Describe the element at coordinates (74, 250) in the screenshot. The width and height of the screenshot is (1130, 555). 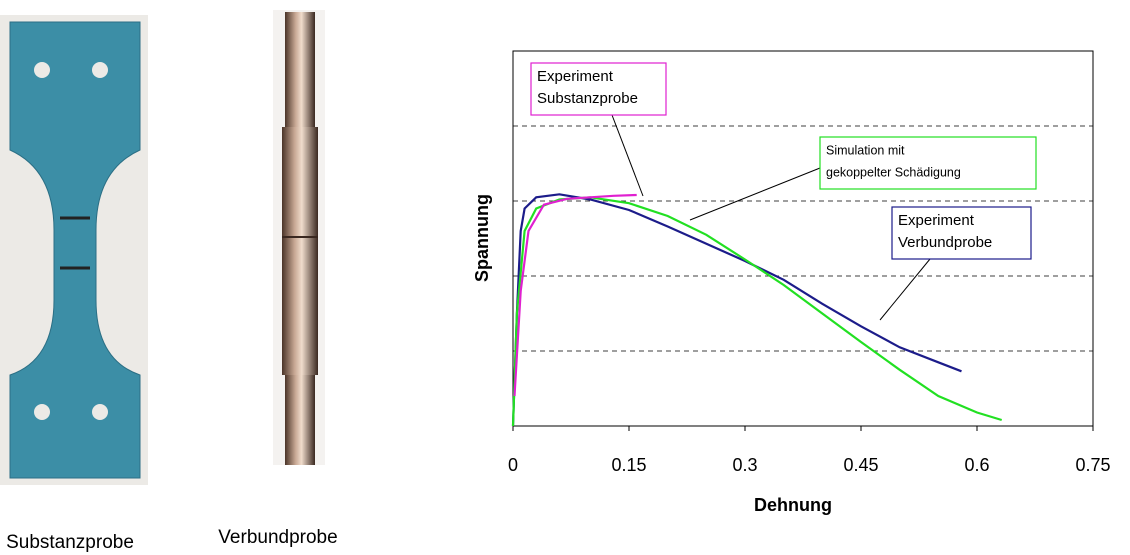
I see `photo-substanzprobe` at that location.